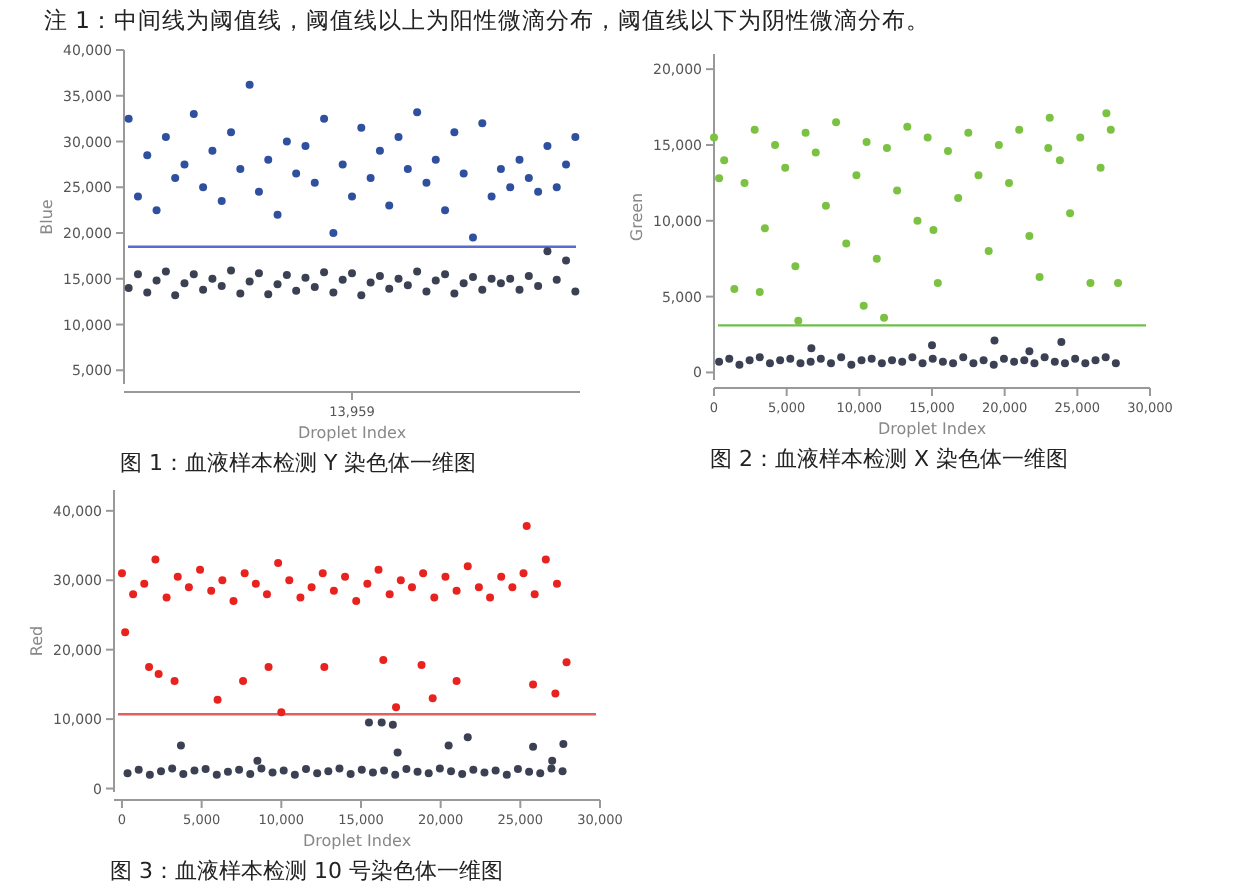  I want to click on text: 注 1：中间线为阈值线，阈值线以上为阳性微滴分布，阈值线以下为阴性微滴分布。, so click(487, 20).